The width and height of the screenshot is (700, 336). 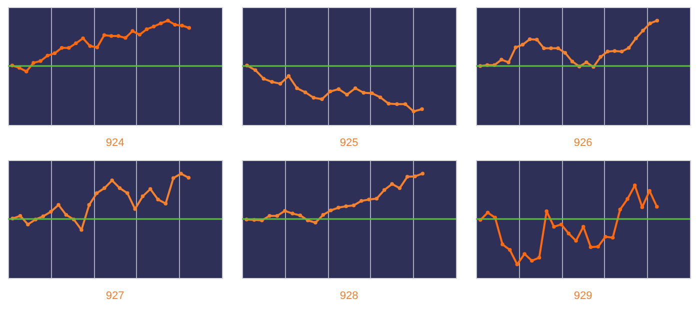 What do you see at coordinates (349, 143) in the screenshot?
I see `text: 925` at bounding box center [349, 143].